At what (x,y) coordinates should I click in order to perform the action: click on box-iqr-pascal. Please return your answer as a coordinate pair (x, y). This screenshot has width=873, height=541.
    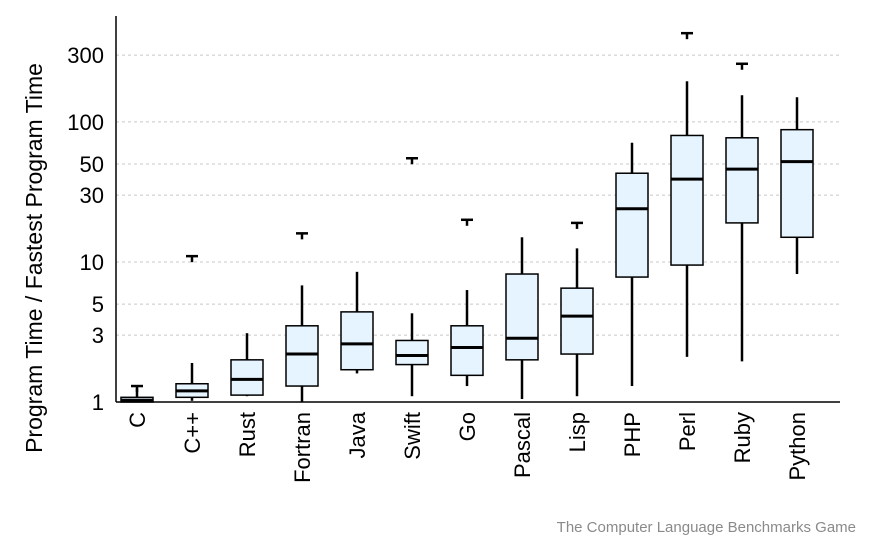
    Looking at the image, I should click on (522, 317).